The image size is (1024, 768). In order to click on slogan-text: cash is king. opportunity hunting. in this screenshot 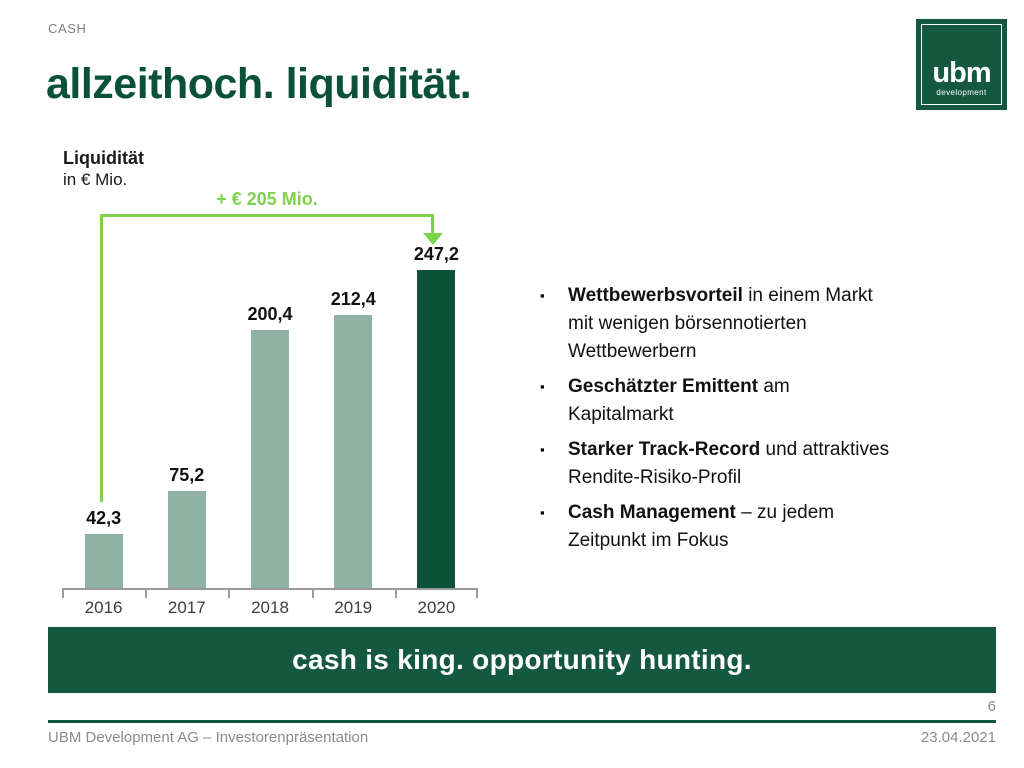, I will do `click(522, 659)`.